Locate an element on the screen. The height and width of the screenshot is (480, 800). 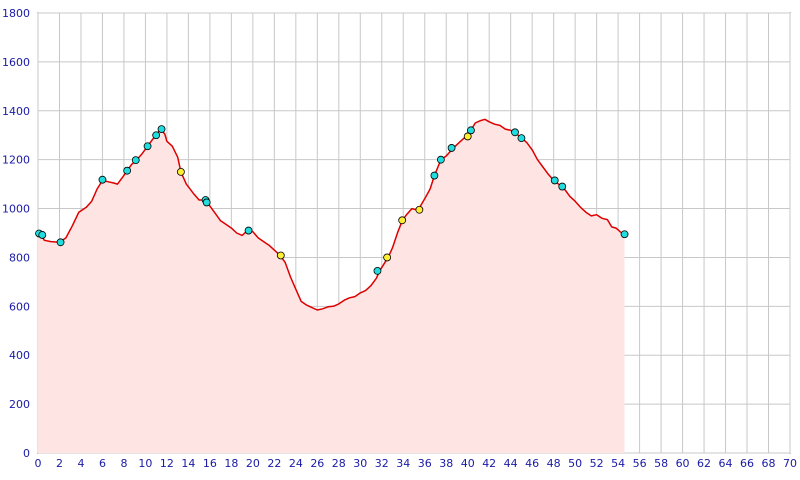
x-tick-label: 12 is located at coordinates (167, 463).